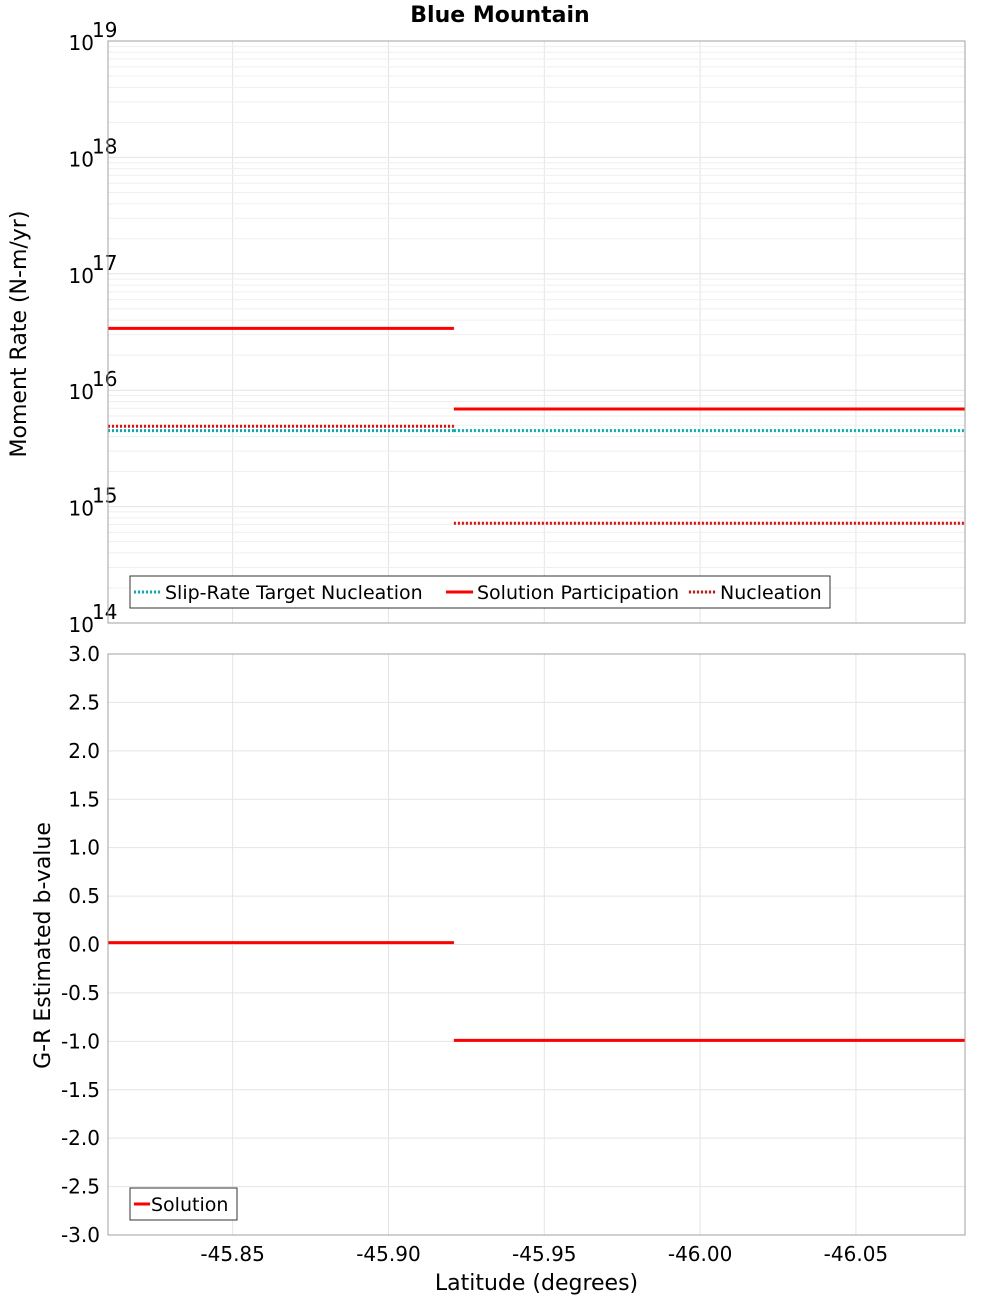  Describe the element at coordinates (84, 945) in the screenshot. I see `y-tick-label: 0.0` at that location.